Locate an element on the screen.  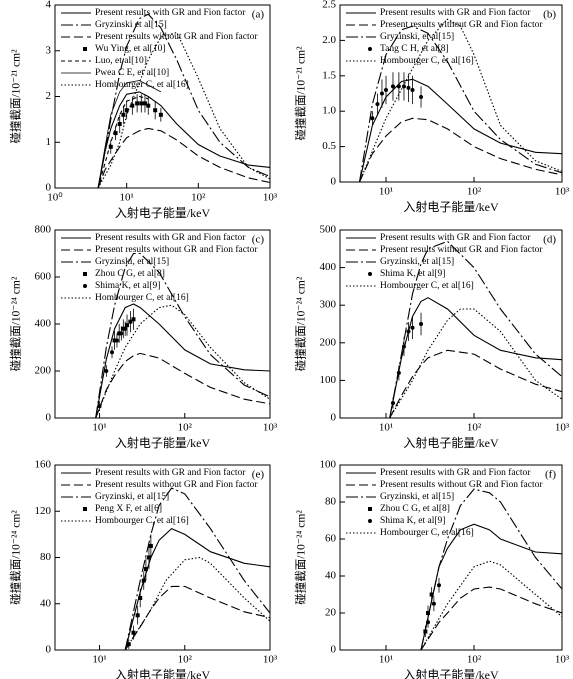
x-tick-label: 10⁰ is located at coordinates (55, 198).